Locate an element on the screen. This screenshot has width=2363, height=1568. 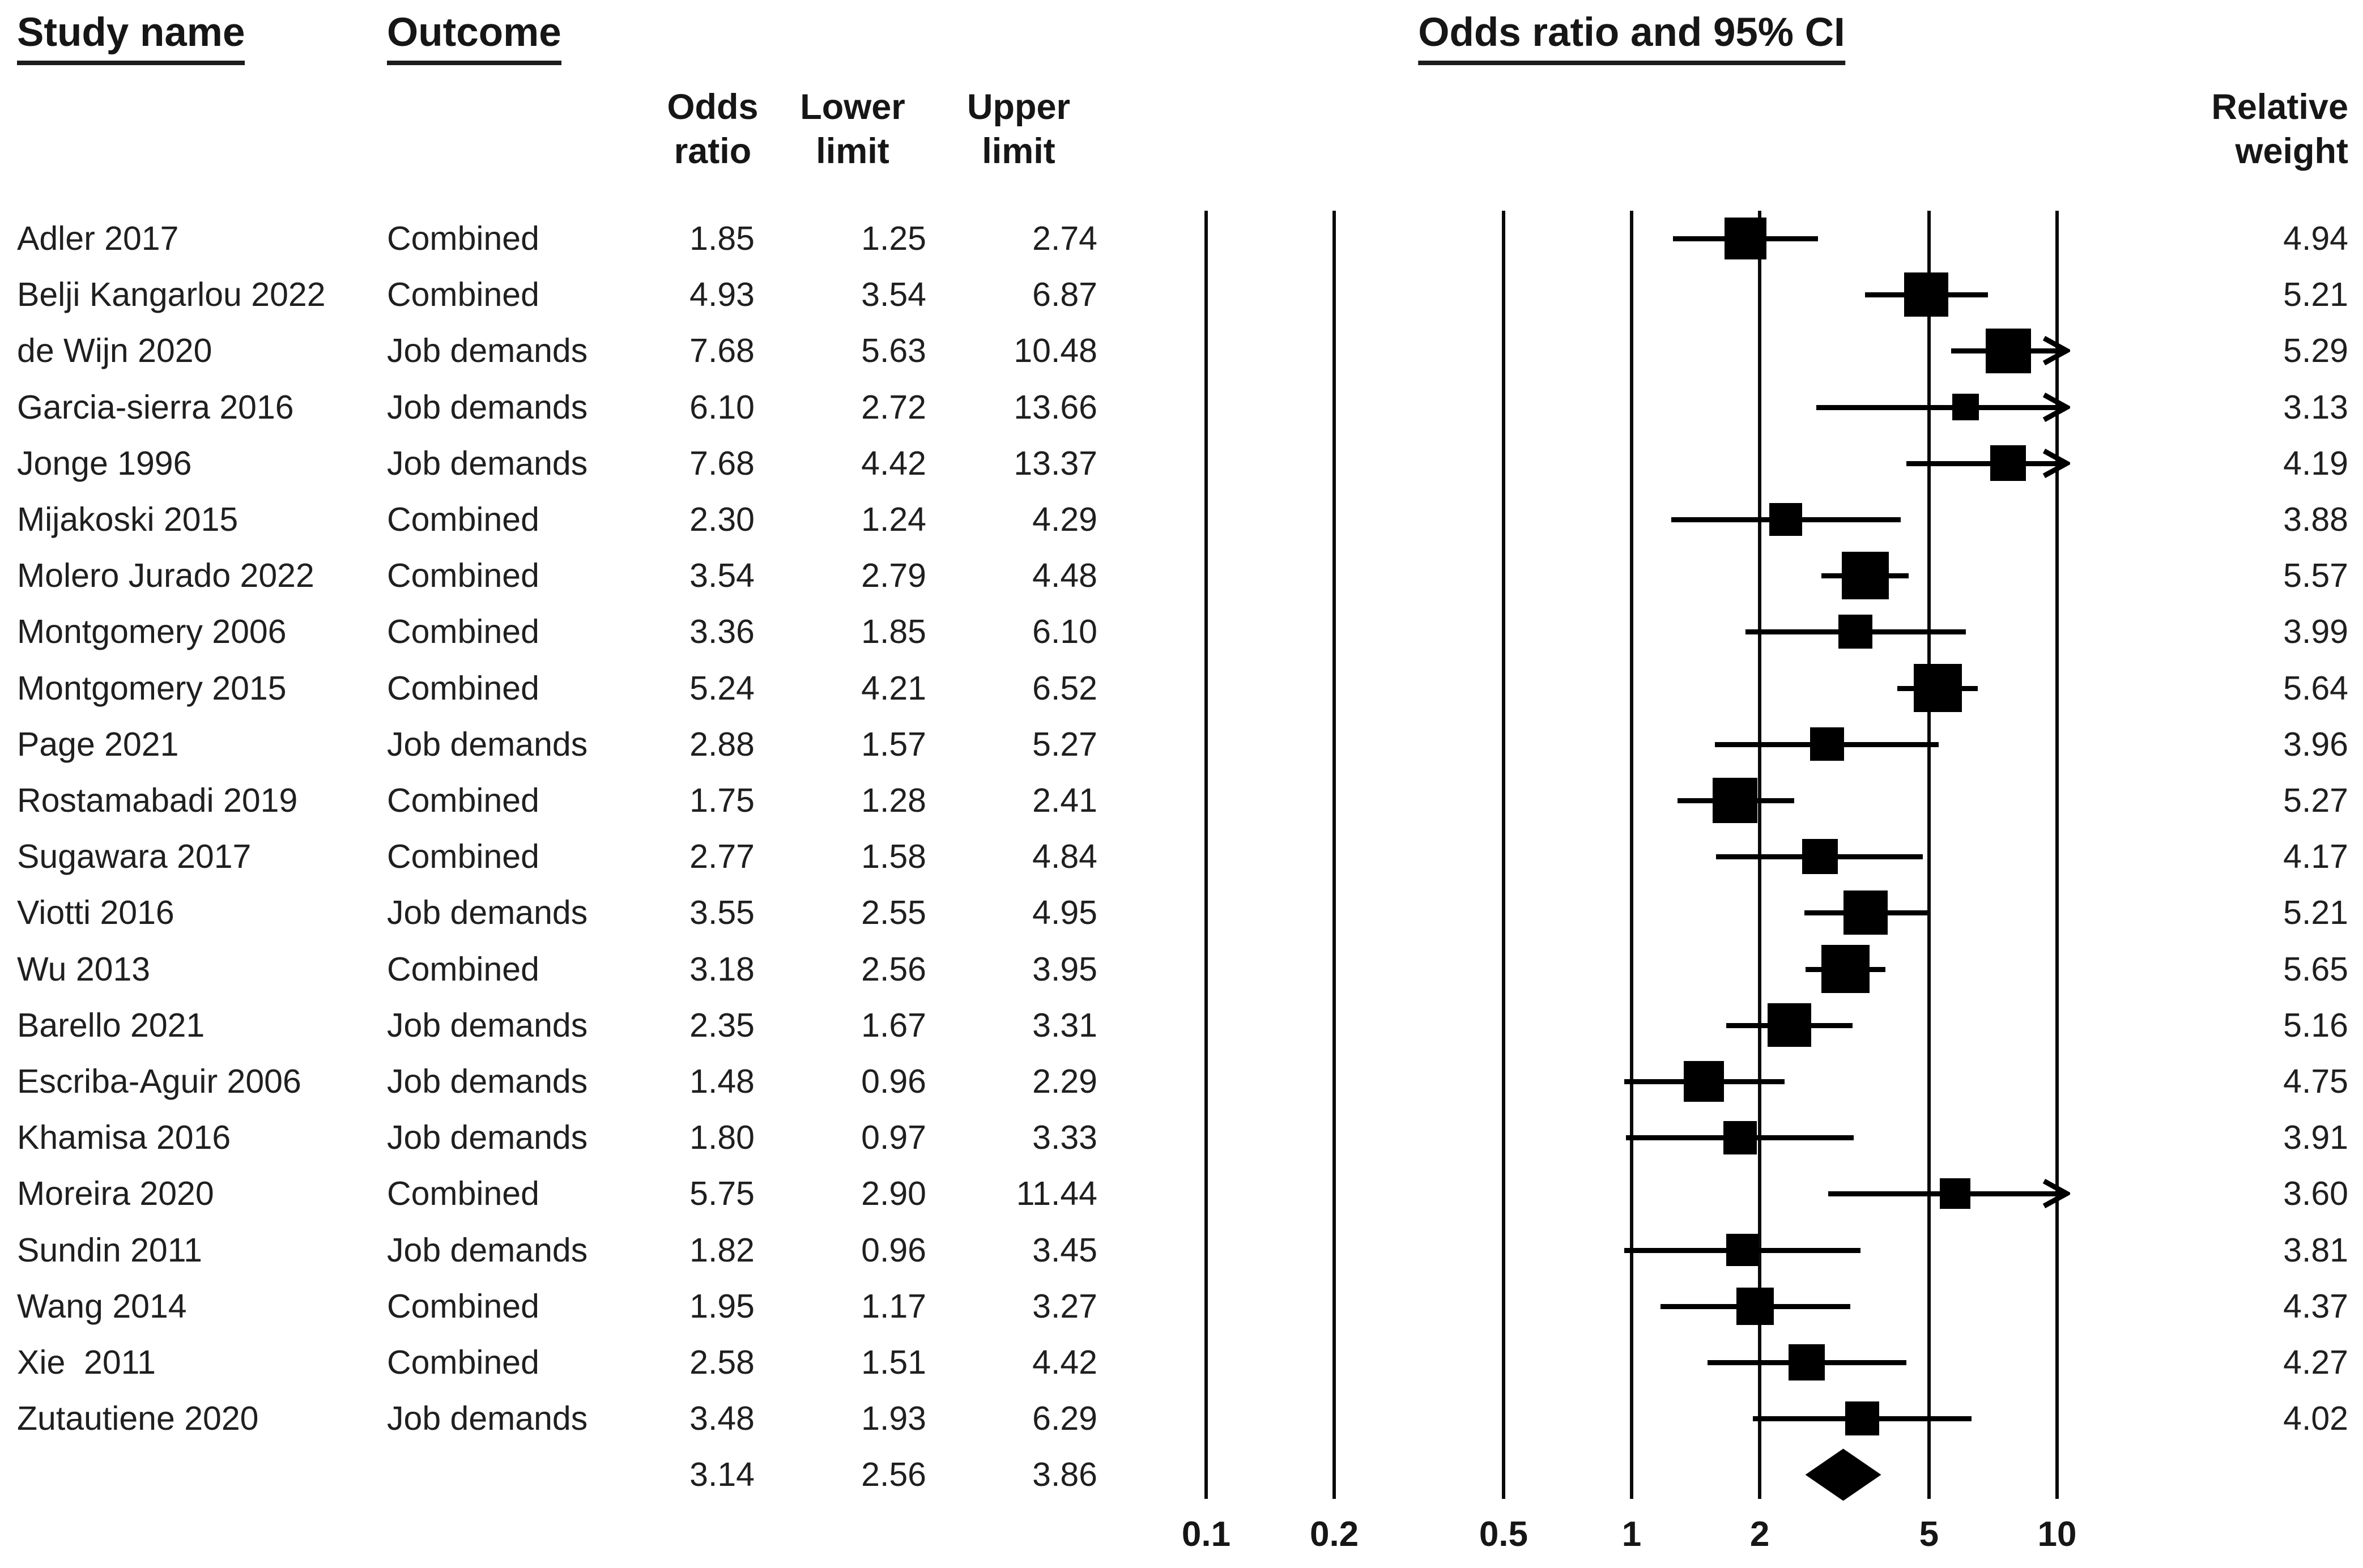
study-name: Wang 2014 is located at coordinates (102, 1306).